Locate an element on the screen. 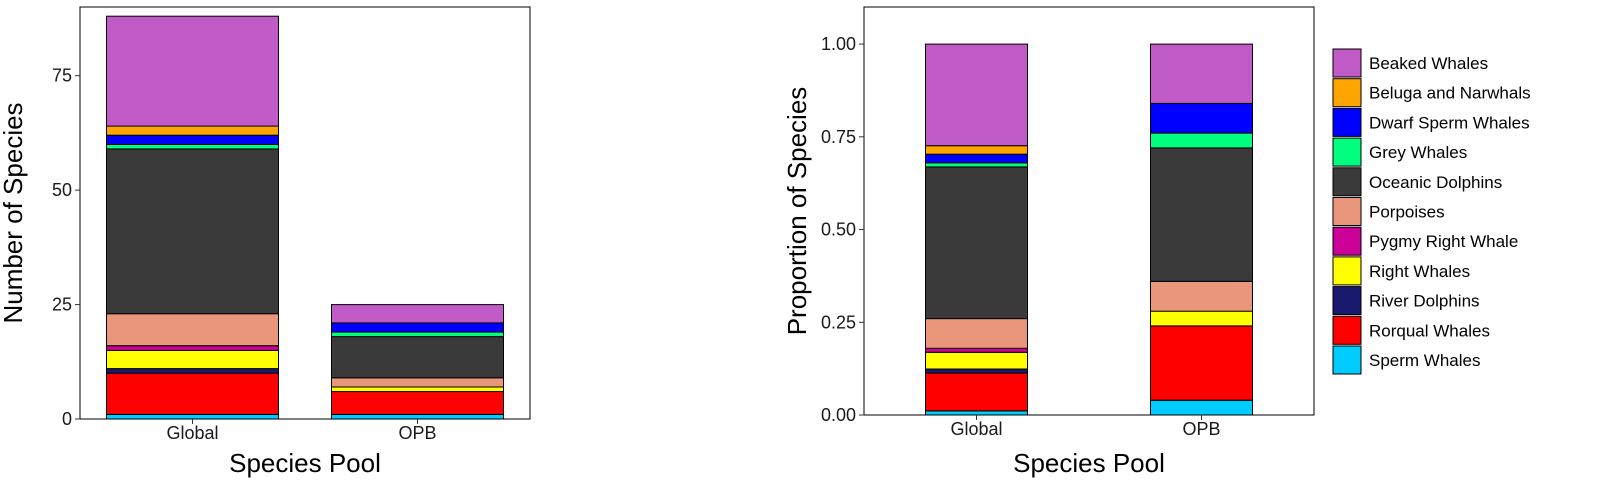 The height and width of the screenshot is (486, 1600). proportion-y-axis: 0.00 0.25 0.50 0.75 1.00 is located at coordinates (842, 229).